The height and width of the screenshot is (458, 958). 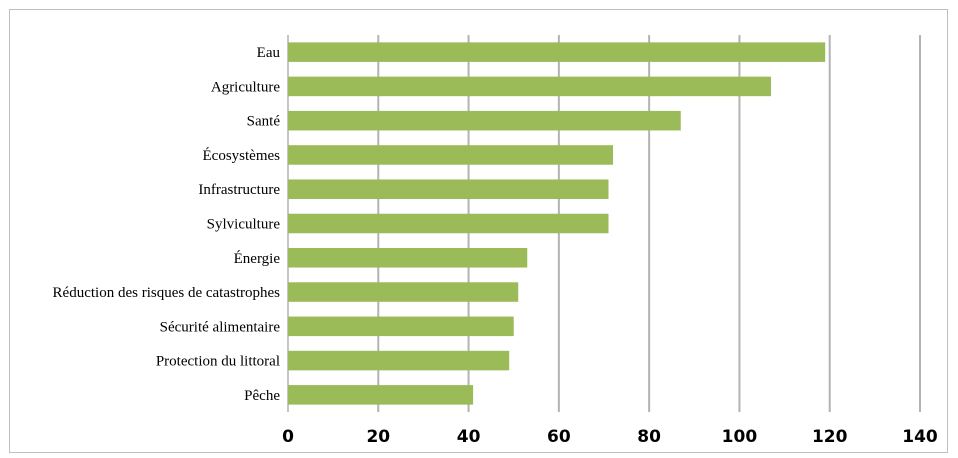 I want to click on category-label: Écosystèmes, so click(x=242, y=155).